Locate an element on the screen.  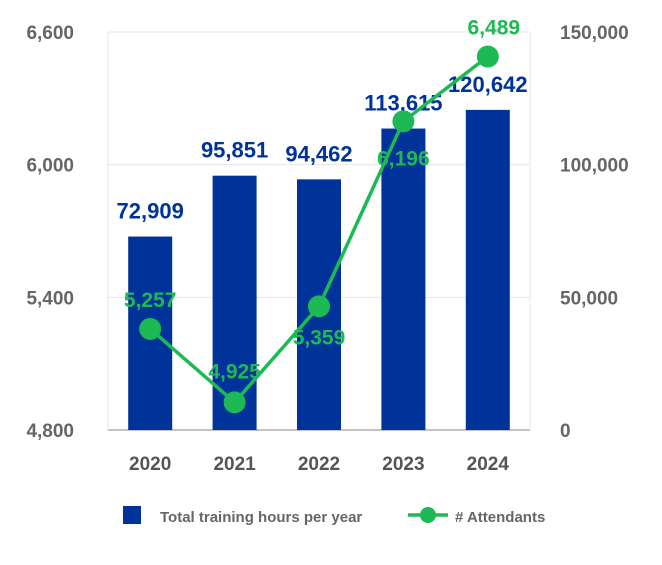
bar-data-label: 72,909 is located at coordinates (150, 211).